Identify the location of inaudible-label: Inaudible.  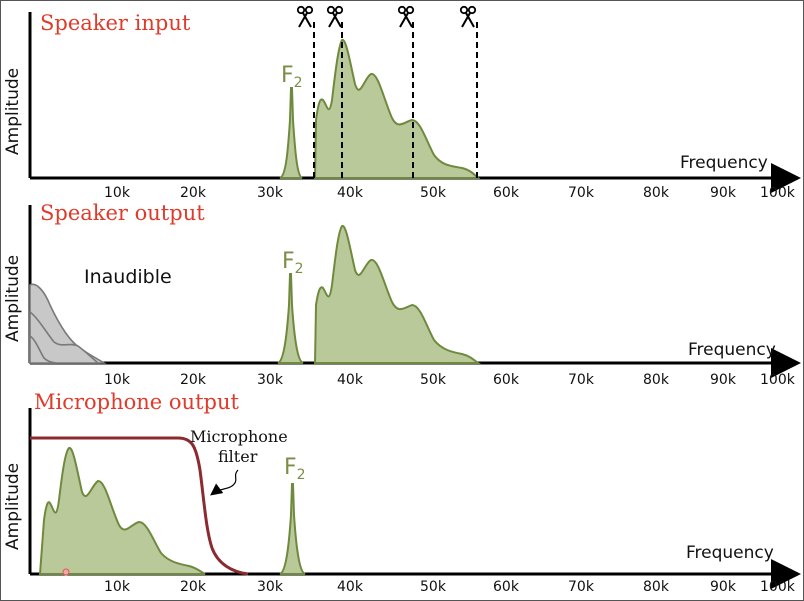
(128, 277).